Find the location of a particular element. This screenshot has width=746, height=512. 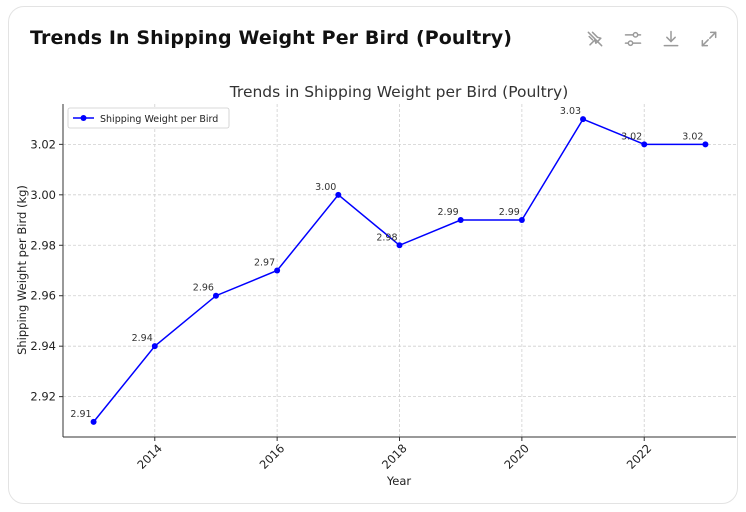

x-tick-label: 2018 is located at coordinates (394, 456).